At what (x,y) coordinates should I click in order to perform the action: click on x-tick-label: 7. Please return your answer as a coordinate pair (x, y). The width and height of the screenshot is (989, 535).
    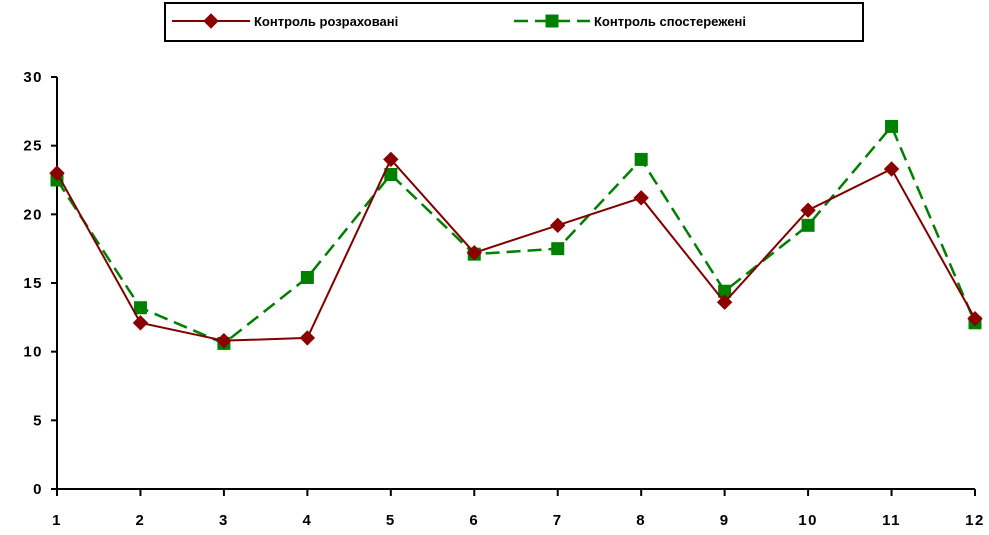
    Looking at the image, I should click on (558, 520).